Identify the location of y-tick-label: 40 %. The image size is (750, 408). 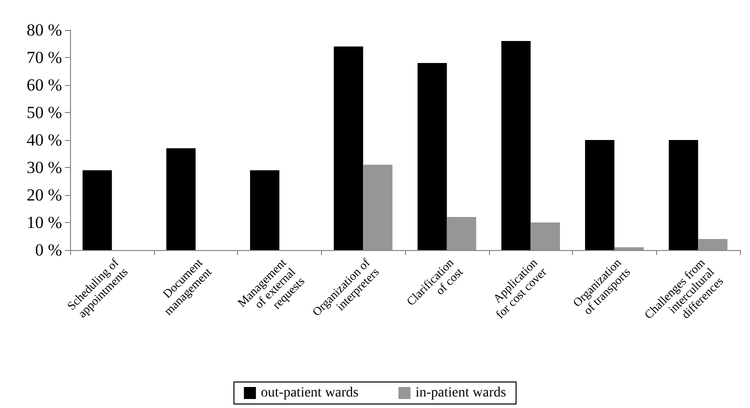
(44, 140).